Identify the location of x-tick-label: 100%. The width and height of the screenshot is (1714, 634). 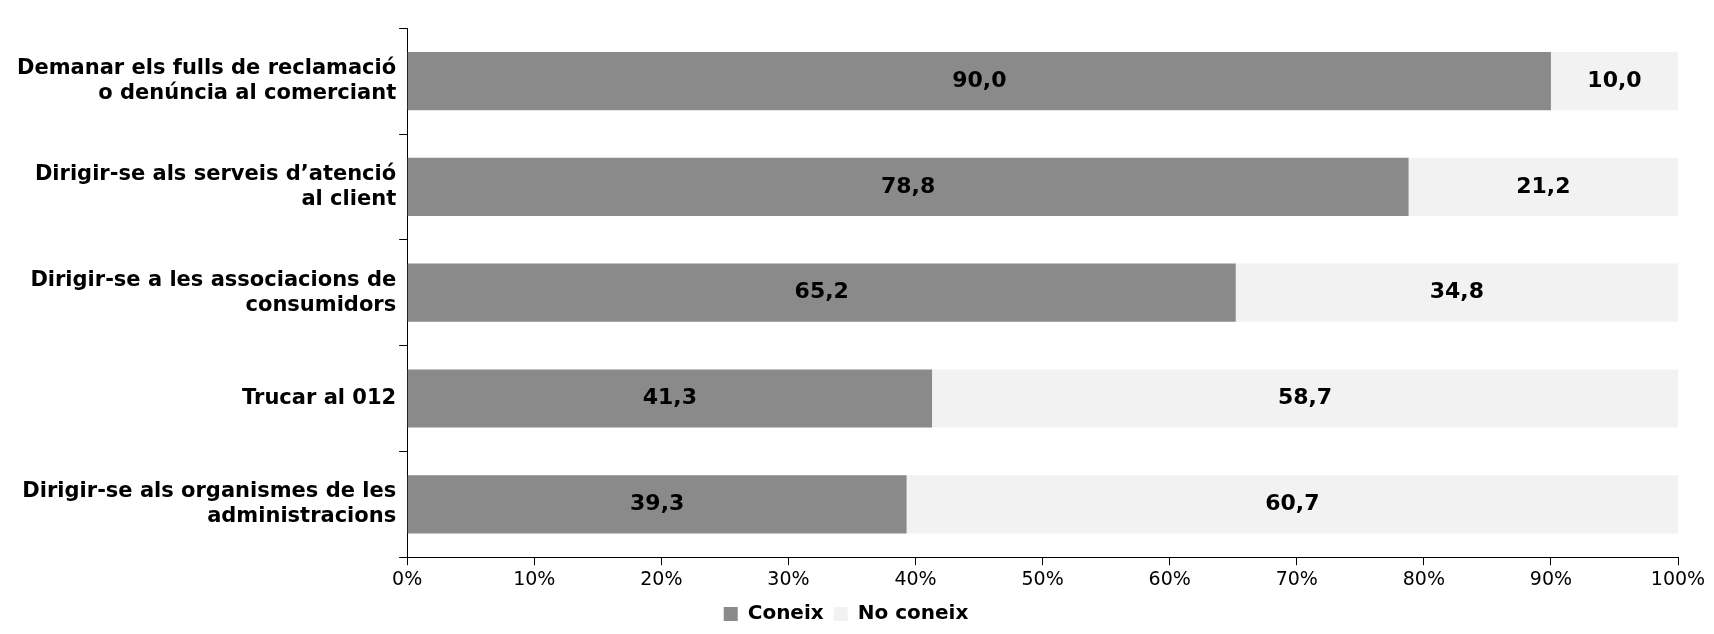
(1678, 577).